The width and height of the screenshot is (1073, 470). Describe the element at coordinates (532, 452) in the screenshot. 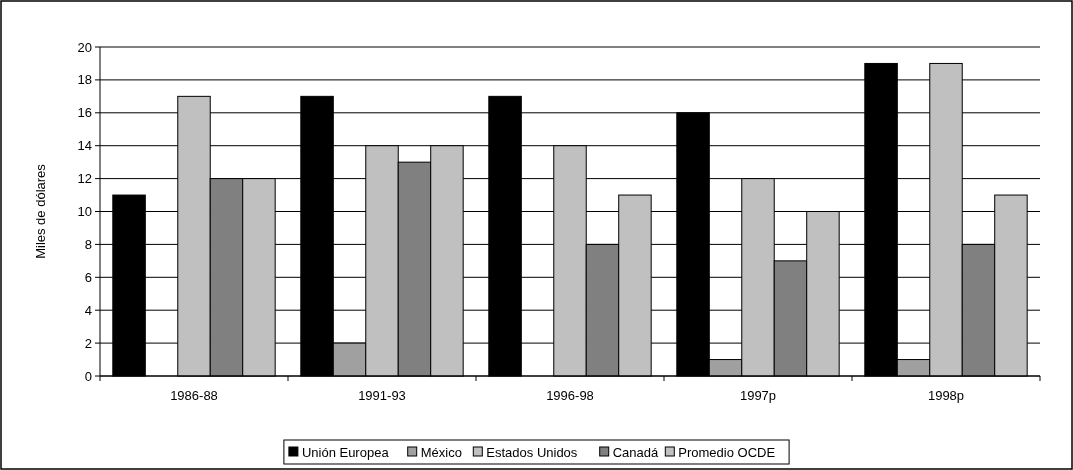

I see `legend-label: Estados Unidos` at that location.